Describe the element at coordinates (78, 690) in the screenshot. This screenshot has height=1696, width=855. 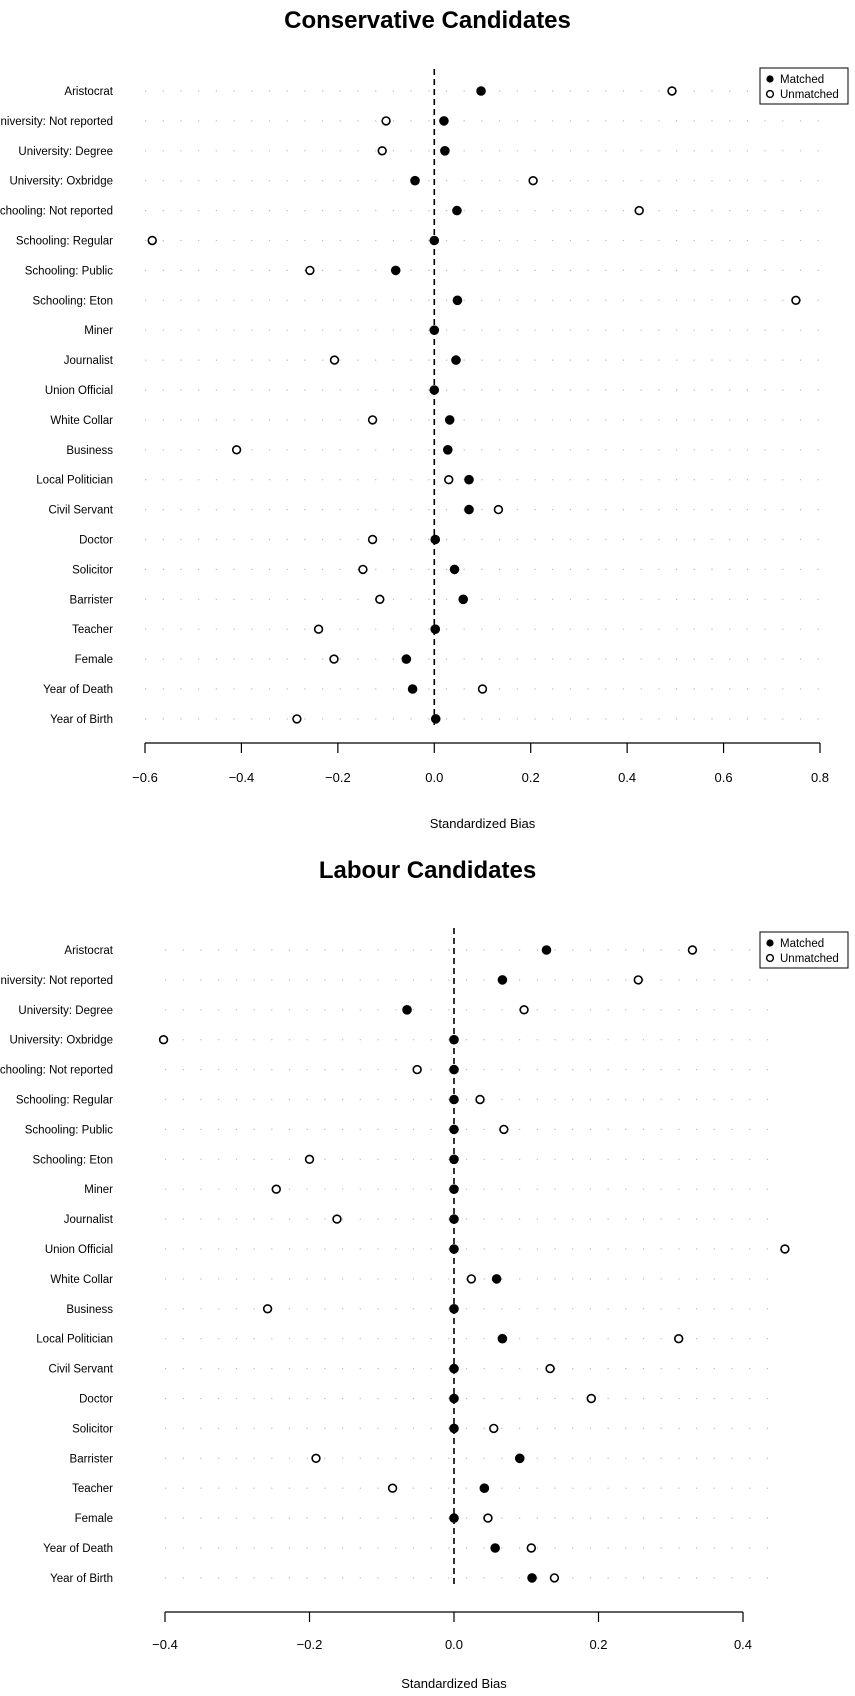
I see `category-label: Year of Death` at that location.